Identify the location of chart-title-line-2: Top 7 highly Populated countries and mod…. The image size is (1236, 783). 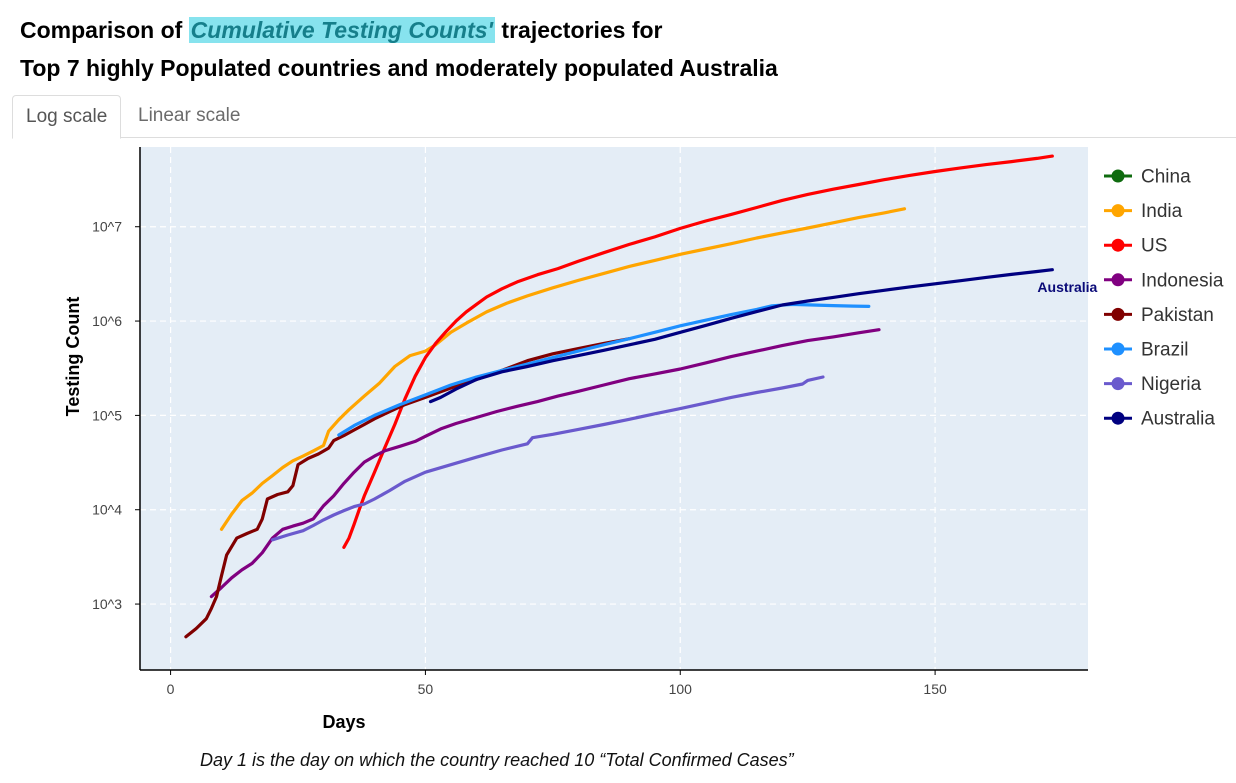
(399, 68).